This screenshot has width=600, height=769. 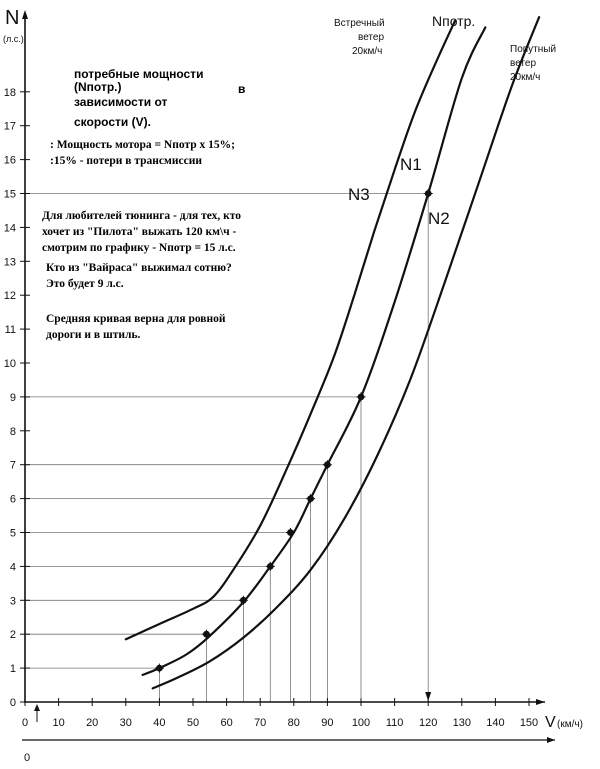 I want to click on y-axis-label: N, so click(x=12, y=18).